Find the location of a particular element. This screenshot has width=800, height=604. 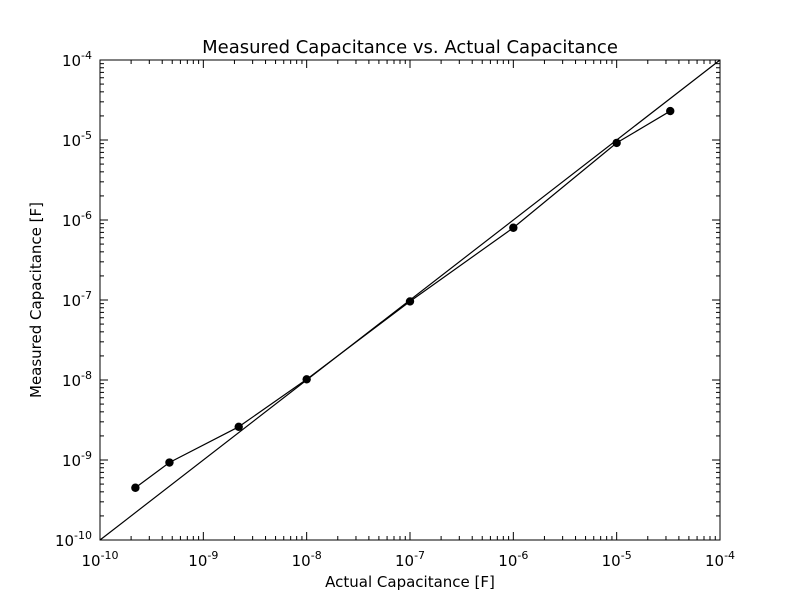

y-tick-label-exponent: -6 is located at coordinates (86, 215).